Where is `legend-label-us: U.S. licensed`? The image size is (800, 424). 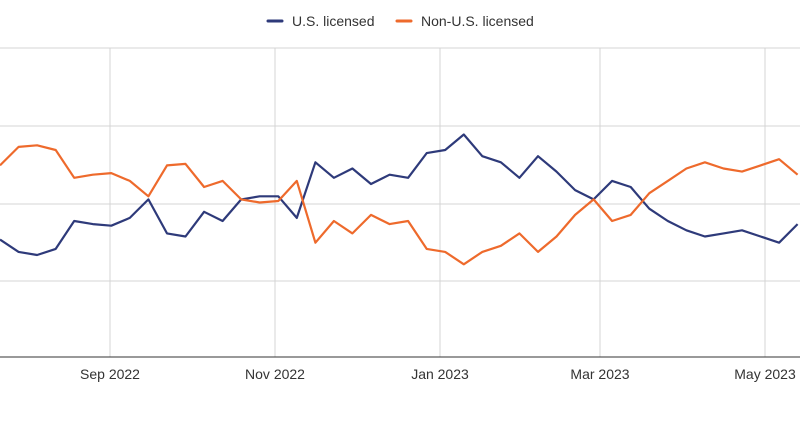 legend-label-us: U.S. licensed is located at coordinates (333, 21).